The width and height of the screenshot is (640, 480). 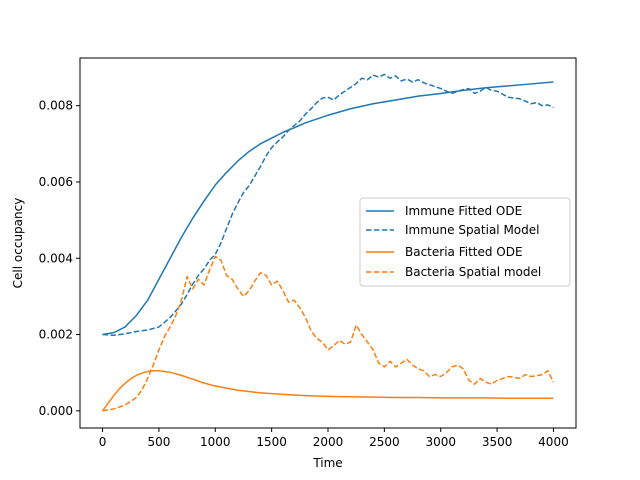 I want to click on x-axis-label: Time, so click(x=327, y=463).